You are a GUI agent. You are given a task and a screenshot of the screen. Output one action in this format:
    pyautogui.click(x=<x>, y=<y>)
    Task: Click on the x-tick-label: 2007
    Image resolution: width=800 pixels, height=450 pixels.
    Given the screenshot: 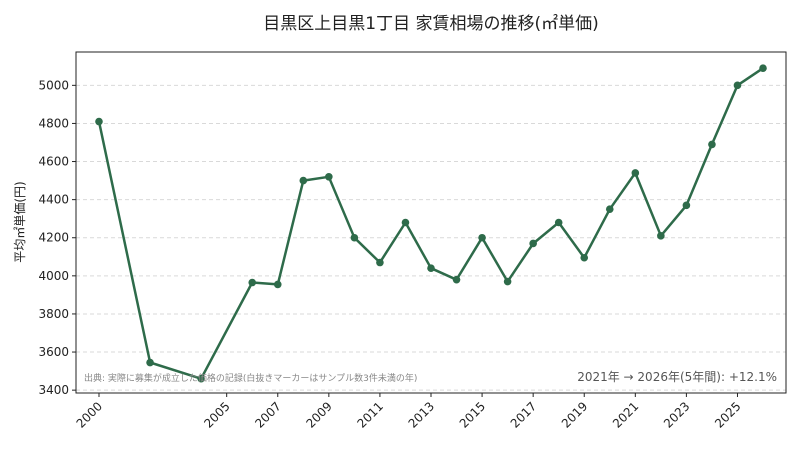 What is the action you would take?
    pyautogui.click(x=267, y=414)
    